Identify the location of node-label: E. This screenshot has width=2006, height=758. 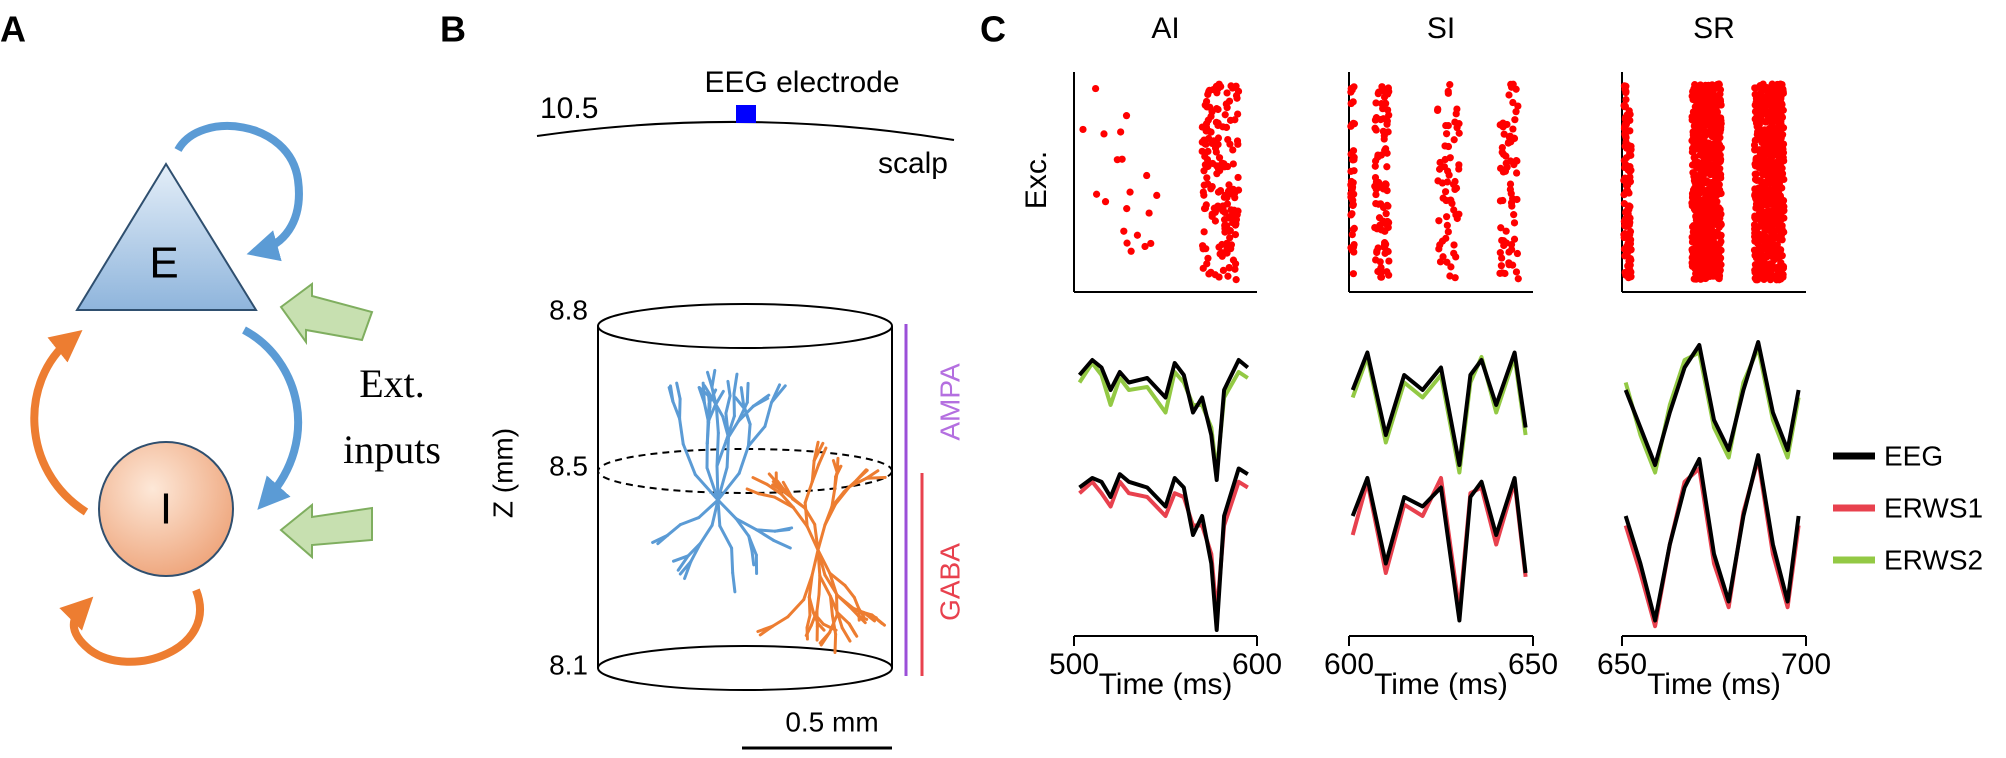
(163, 263).